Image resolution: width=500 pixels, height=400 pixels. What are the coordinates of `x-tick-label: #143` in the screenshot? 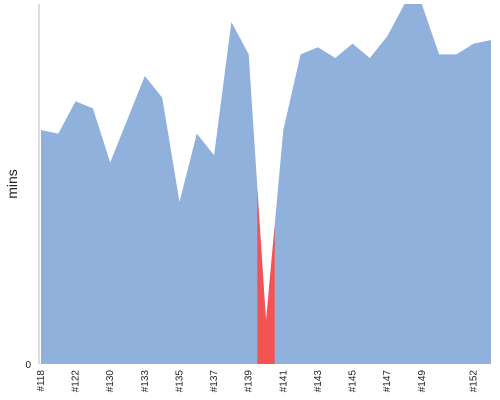 It's located at (318, 381).